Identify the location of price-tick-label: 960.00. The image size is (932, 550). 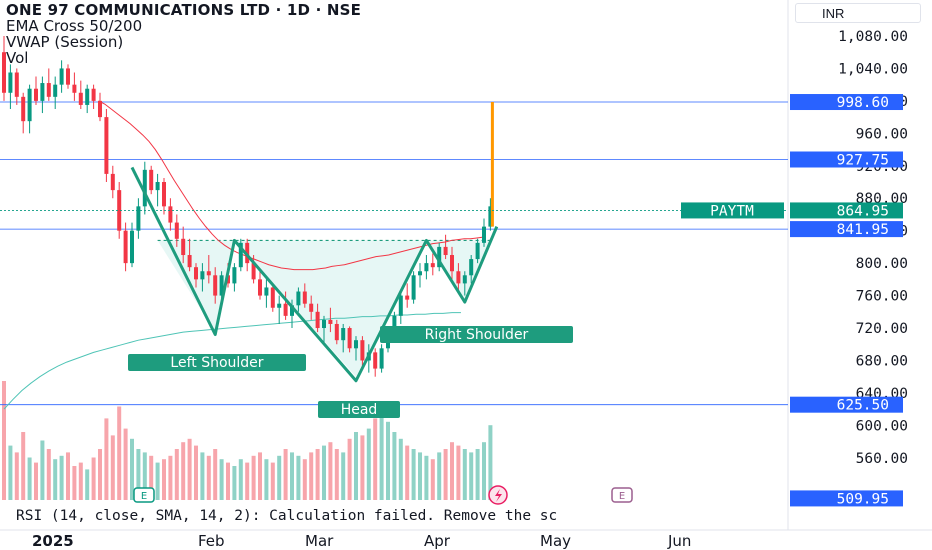
(882, 134).